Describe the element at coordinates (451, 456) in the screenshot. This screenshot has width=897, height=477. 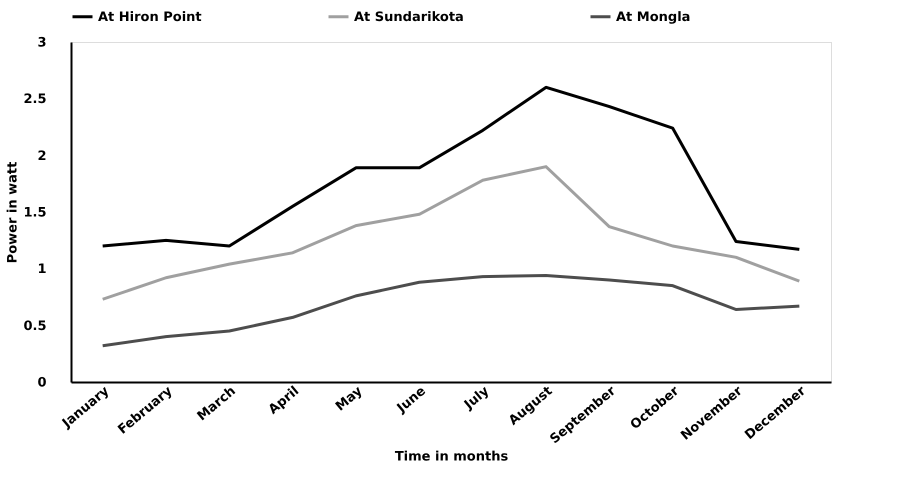
I see `x-axis-title: Time in months` at that location.